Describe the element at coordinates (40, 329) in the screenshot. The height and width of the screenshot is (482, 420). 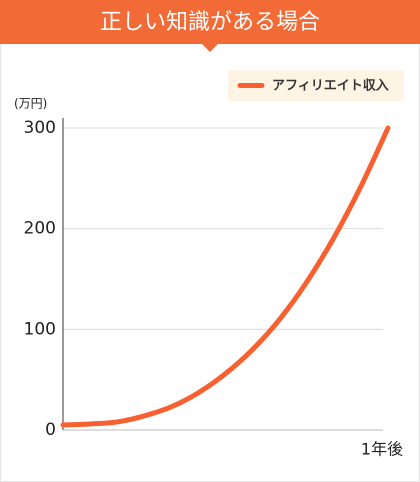
I see `y-tick-label: 100` at that location.